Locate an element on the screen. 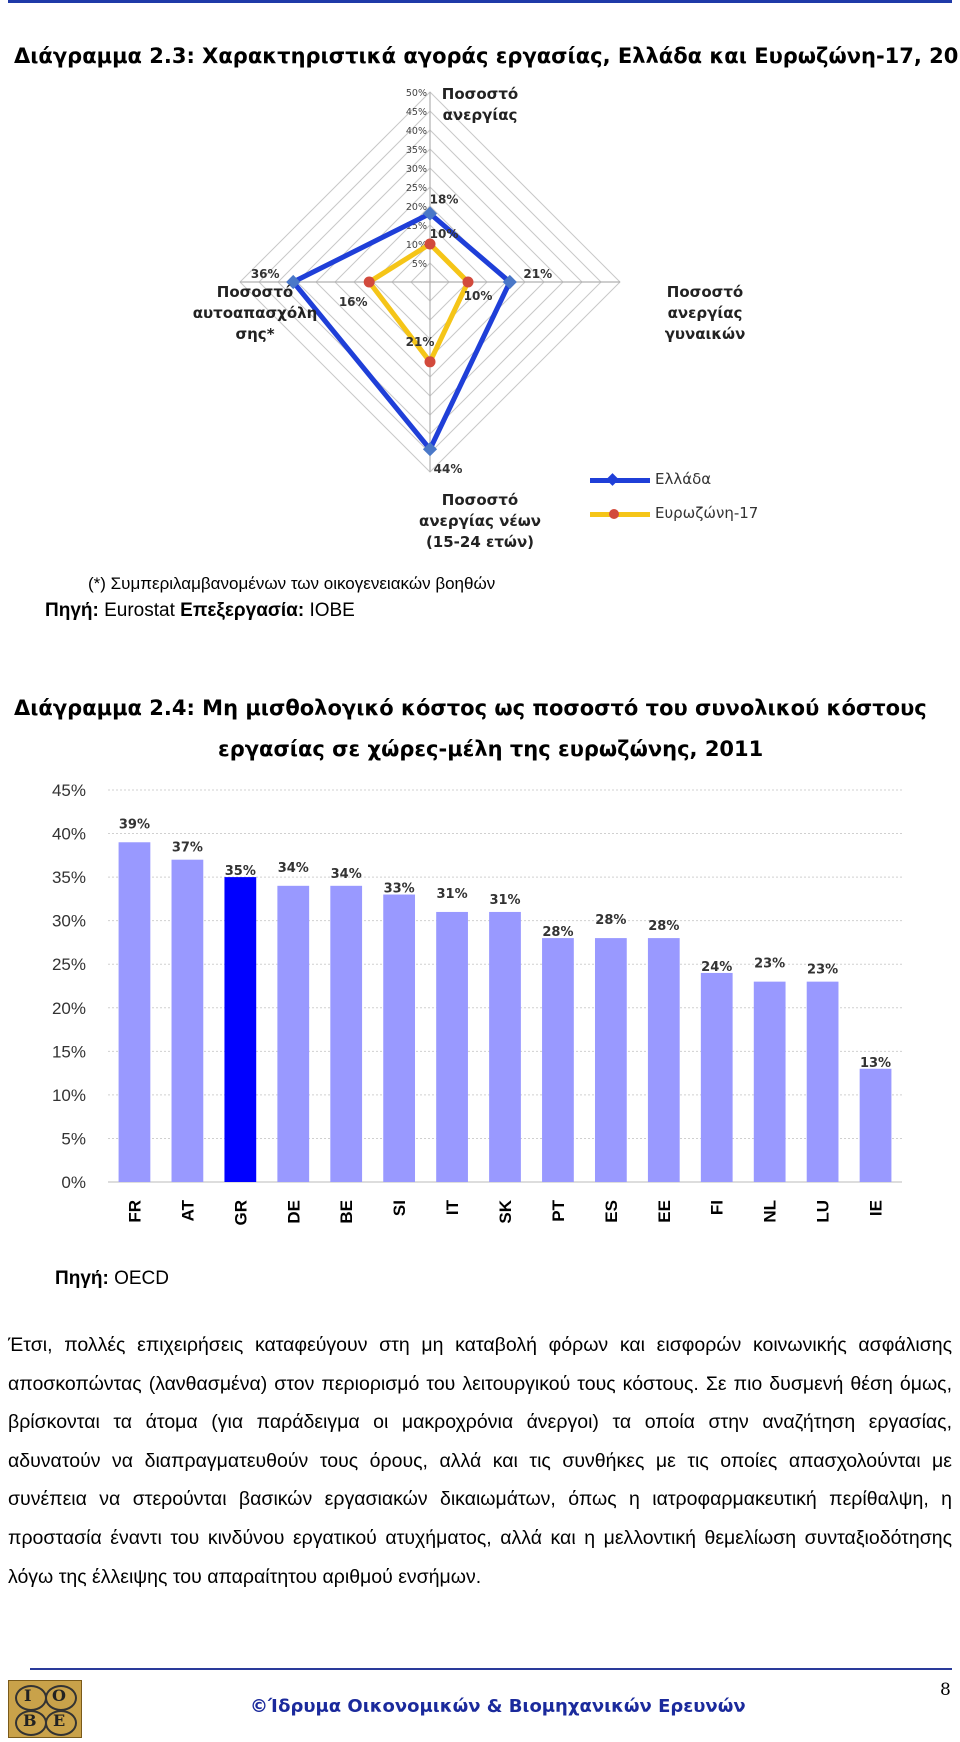 This screenshot has height=1742, width=960. bar-data-label: 39% is located at coordinates (134, 824).